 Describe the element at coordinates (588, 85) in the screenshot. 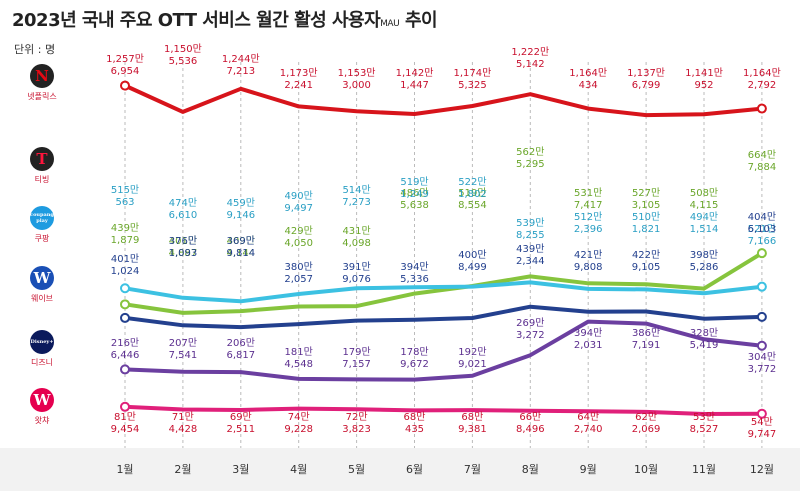

I see `data-label: 434` at that location.